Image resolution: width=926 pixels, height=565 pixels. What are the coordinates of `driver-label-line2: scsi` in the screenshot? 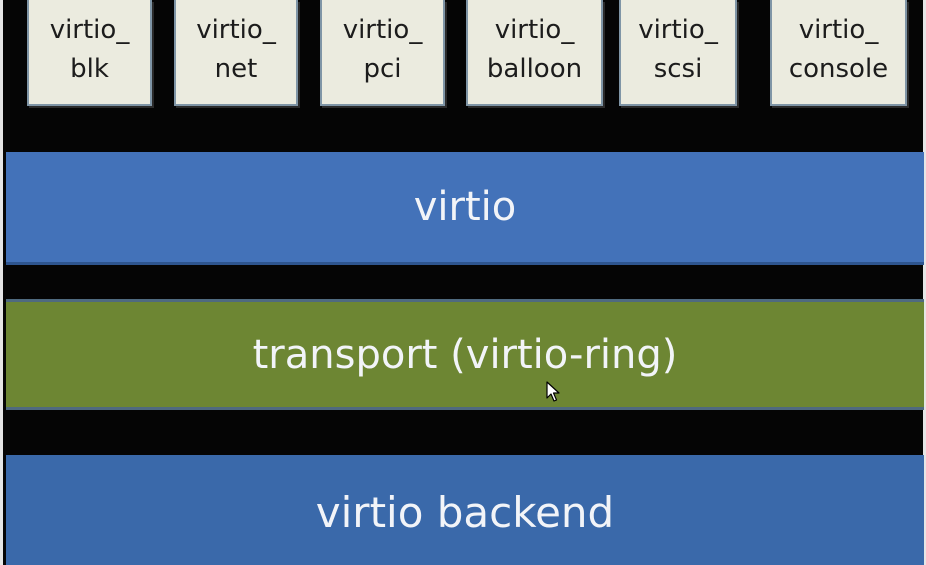 It's located at (678, 69).